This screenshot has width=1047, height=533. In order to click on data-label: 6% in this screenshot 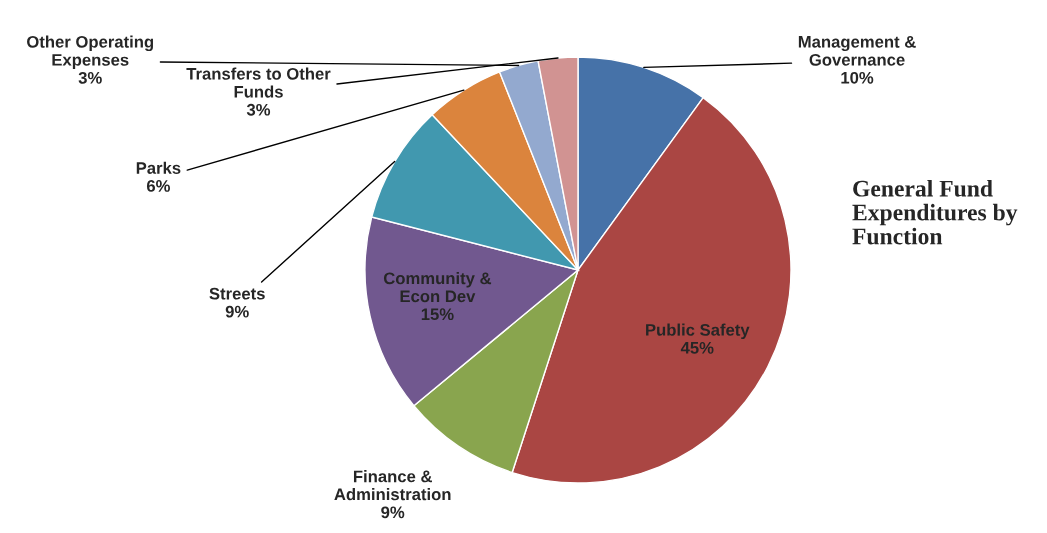, I will do `click(158, 186)`.